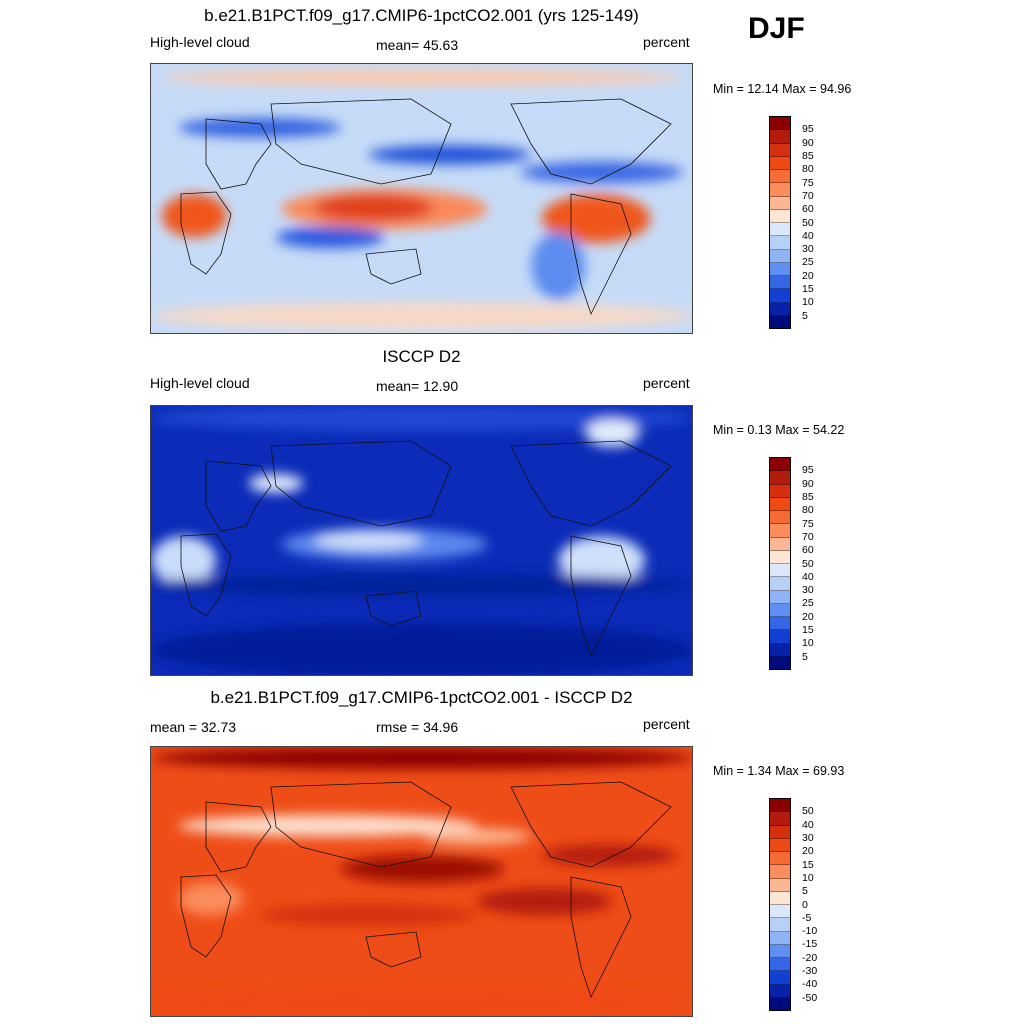 The image size is (1024, 1024). What do you see at coordinates (807, 917) in the screenshot?
I see `colorbar-tick-label: -5` at bounding box center [807, 917].